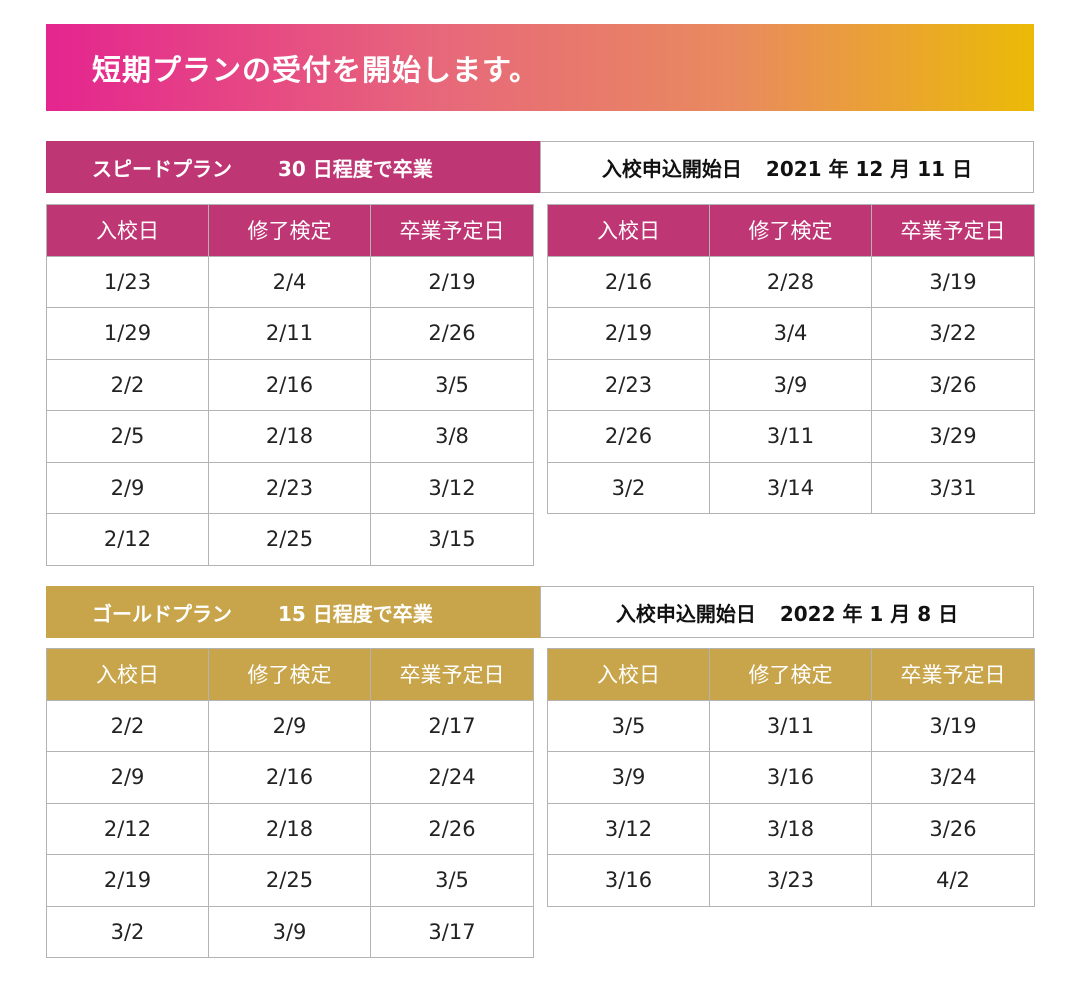 This screenshot has width=1076, height=987. What do you see at coordinates (953, 333) in the screenshot?
I see `table-cell: 3/22` at bounding box center [953, 333].